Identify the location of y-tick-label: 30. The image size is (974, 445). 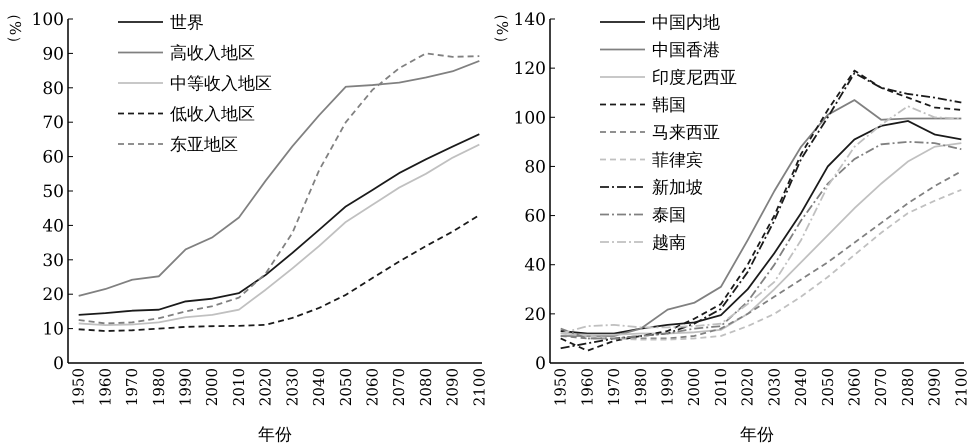
(53, 260).